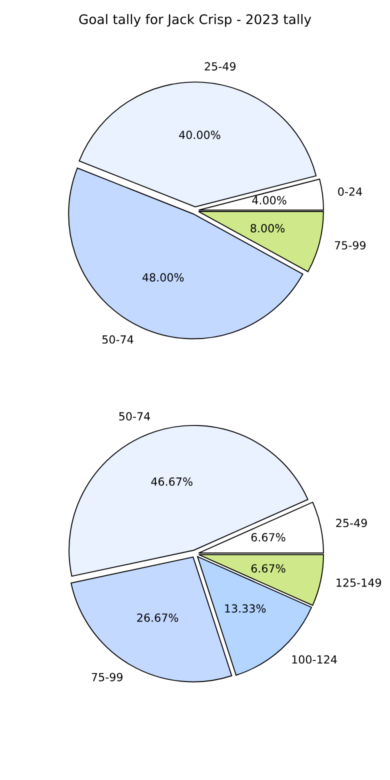 This screenshot has width=390, height=780. Describe the element at coordinates (314, 659) in the screenshot. I see `slice-label: 100-124` at that location.